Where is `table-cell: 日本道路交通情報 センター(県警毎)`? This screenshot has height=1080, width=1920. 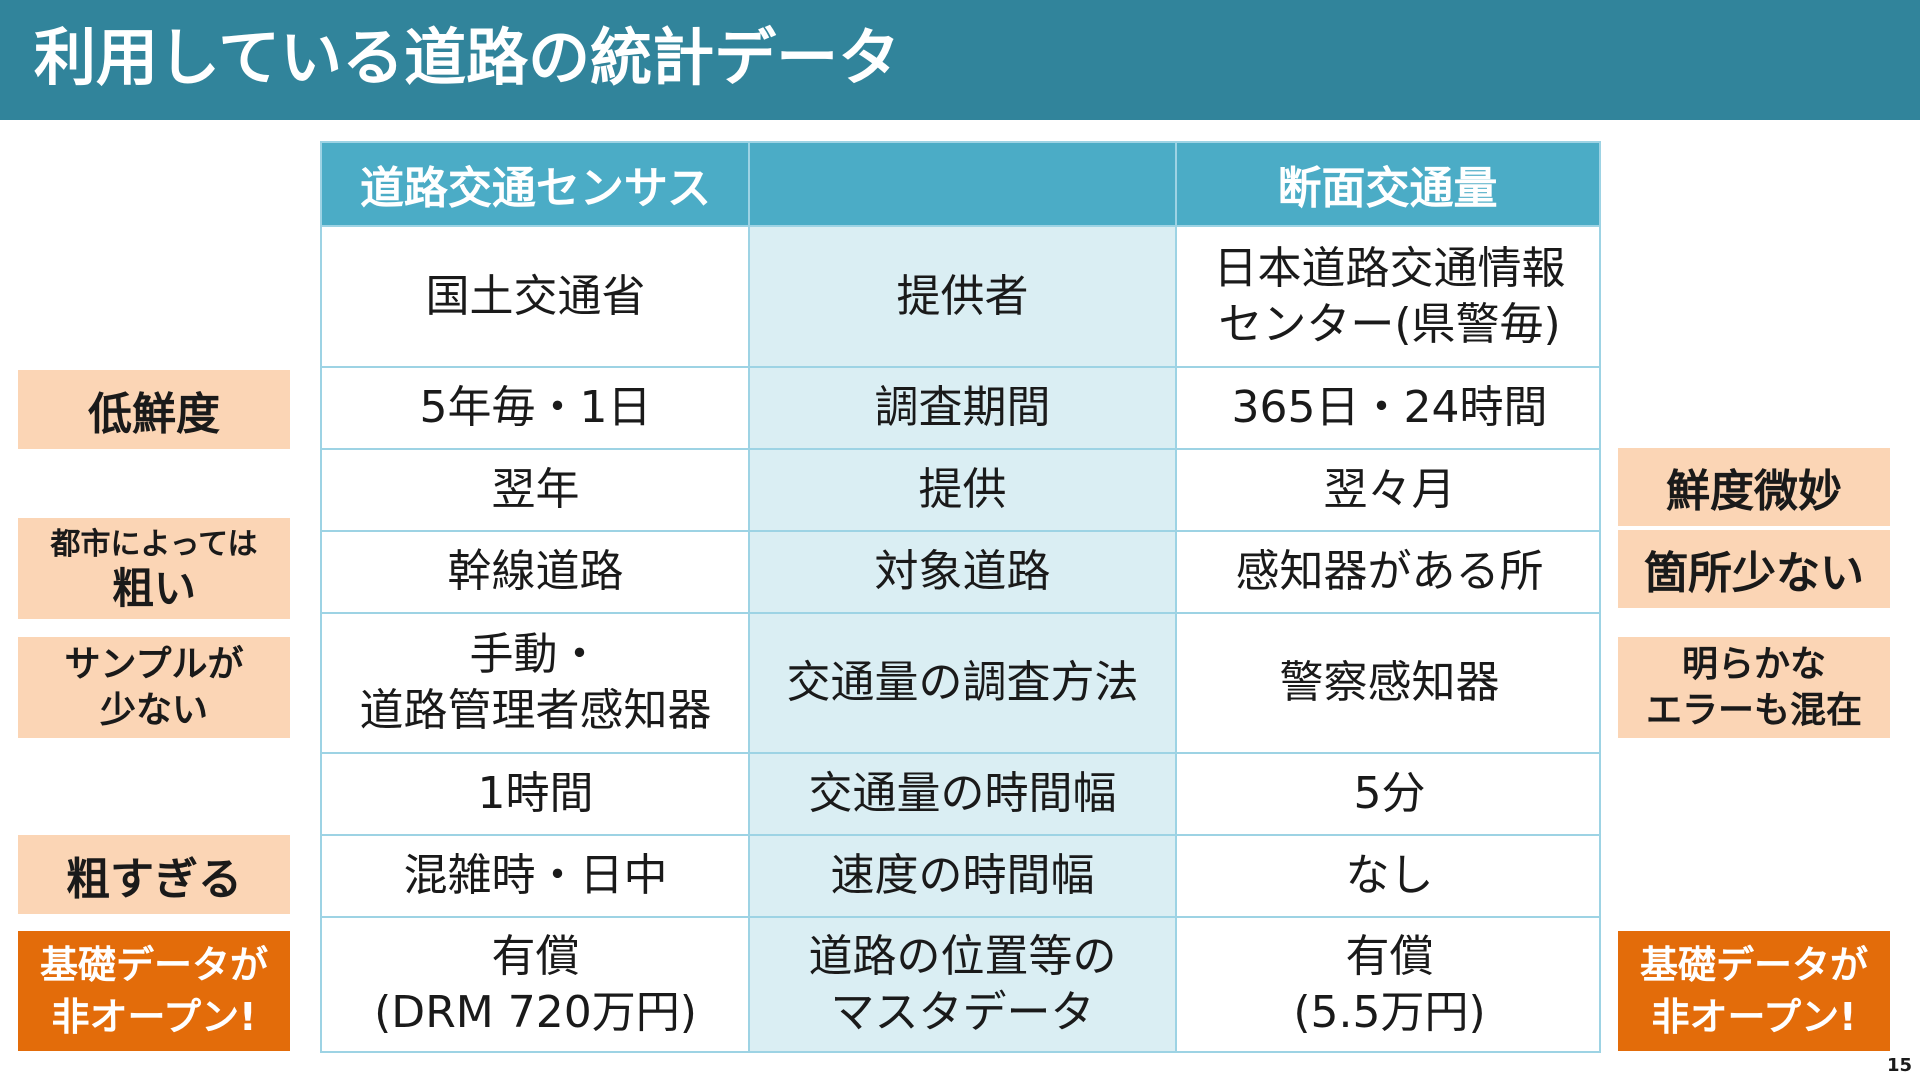
table-cell: 日本道路交通情報 センター(県警毎) is located at coordinates (1389, 296).